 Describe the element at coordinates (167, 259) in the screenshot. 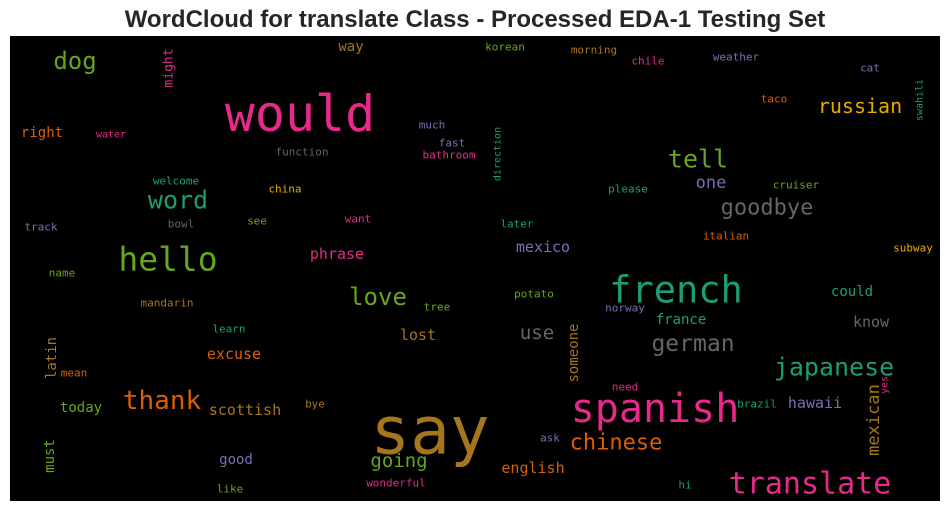

I see `word-hello: hello` at that location.